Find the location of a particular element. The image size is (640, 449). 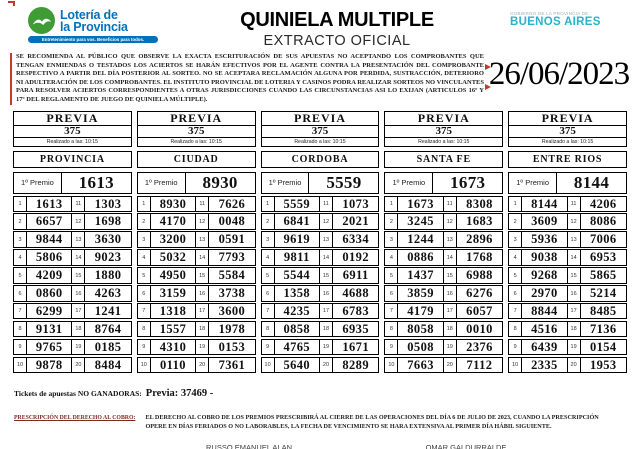

position-index: 4 is located at coordinates (144, 258).